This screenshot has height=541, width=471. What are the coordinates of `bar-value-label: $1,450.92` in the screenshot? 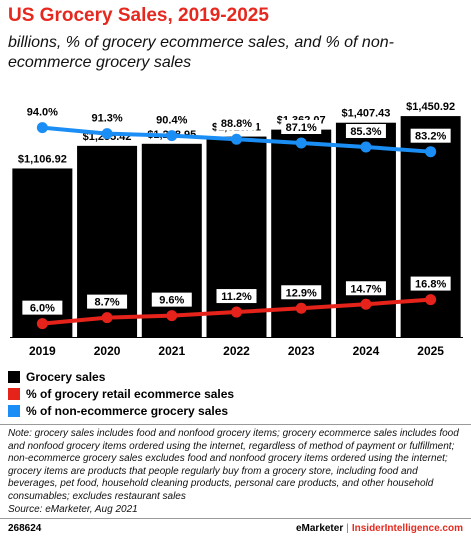 It's located at (430, 107).